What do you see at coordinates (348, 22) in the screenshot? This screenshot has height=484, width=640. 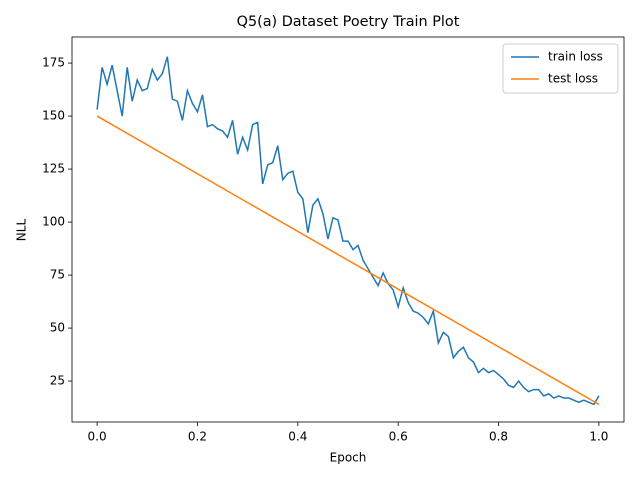 I see `chart-title: Q5(a) Dataset Poetry Train Plot` at bounding box center [348, 22].